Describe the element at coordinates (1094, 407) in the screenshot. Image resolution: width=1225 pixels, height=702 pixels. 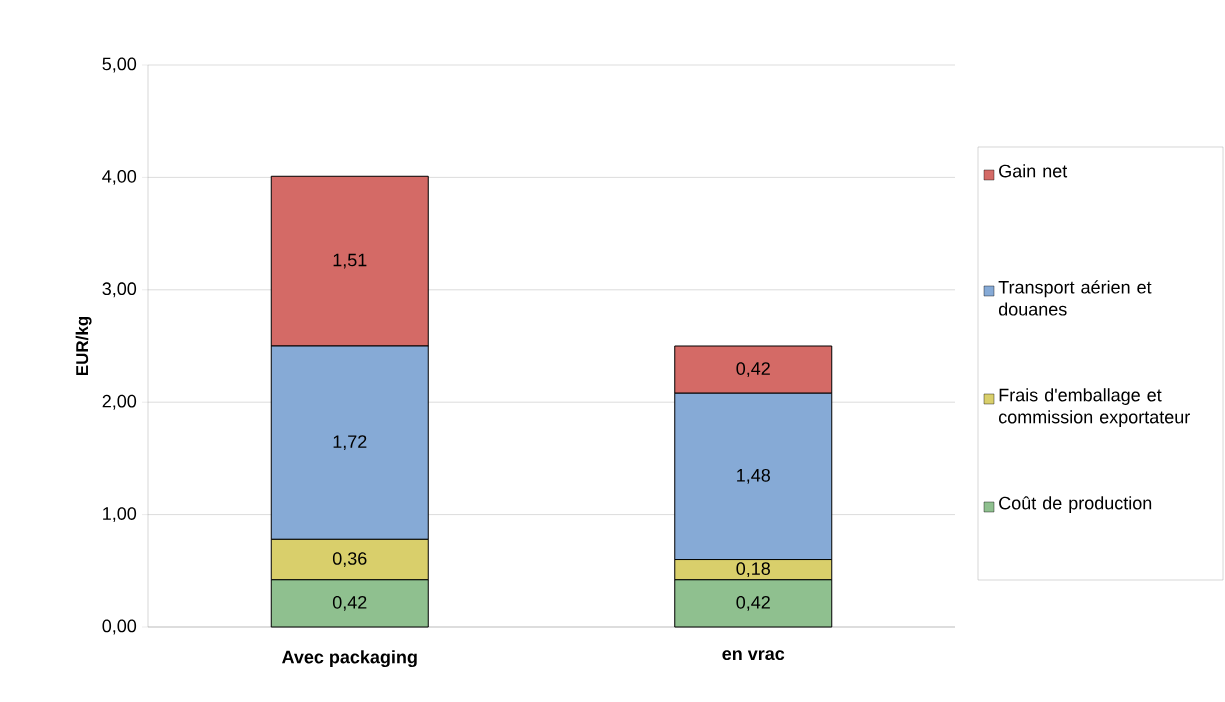
I see `legend-label: Frais d'emballage et commission exportateur` at that location.